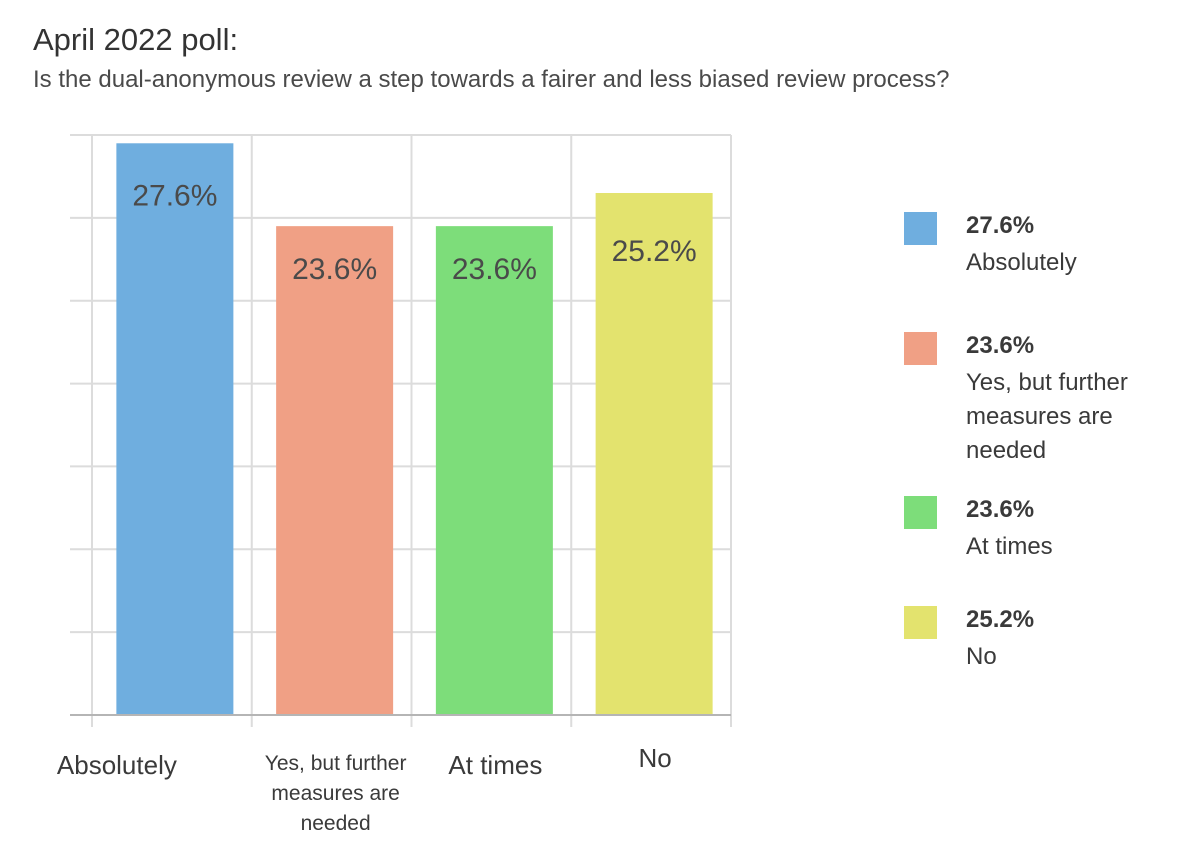 This screenshot has width=1200, height=846. I want to click on category-label: Absolutely, so click(117, 765).